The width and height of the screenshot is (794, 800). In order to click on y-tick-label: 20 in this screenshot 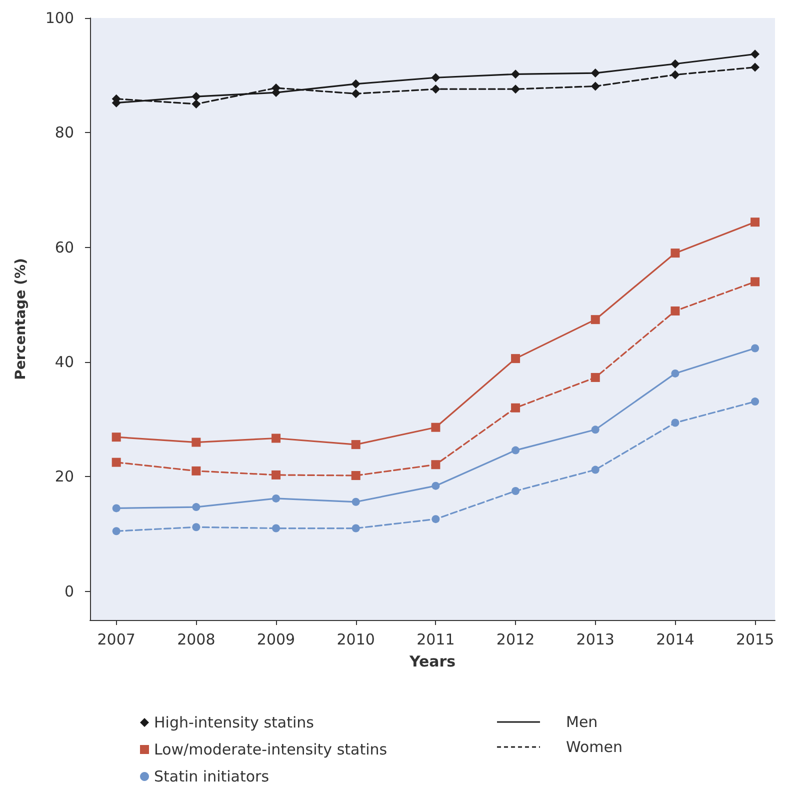, I will do `click(64, 477)`.